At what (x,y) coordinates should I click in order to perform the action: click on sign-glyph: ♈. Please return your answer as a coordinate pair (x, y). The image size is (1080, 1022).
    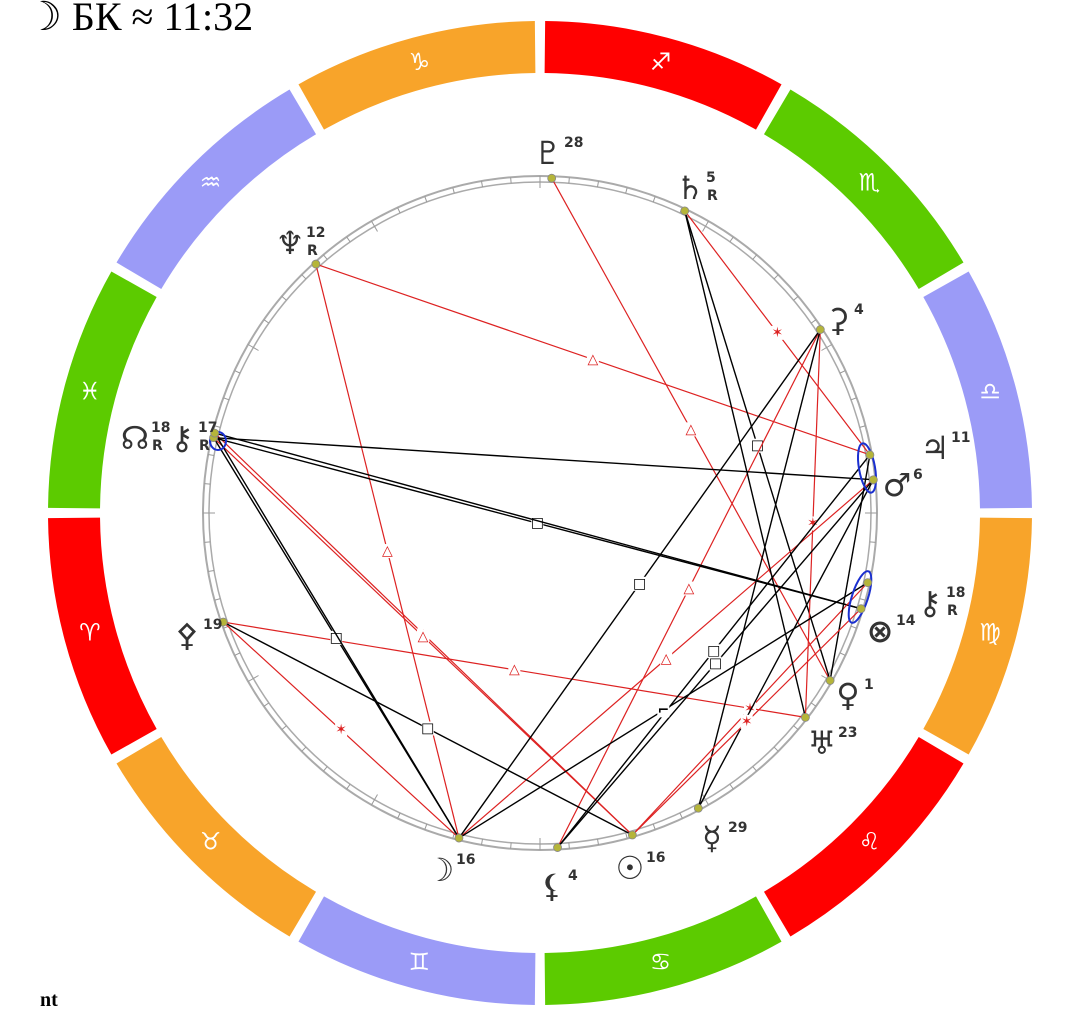
    Looking at the image, I should click on (90, 633).